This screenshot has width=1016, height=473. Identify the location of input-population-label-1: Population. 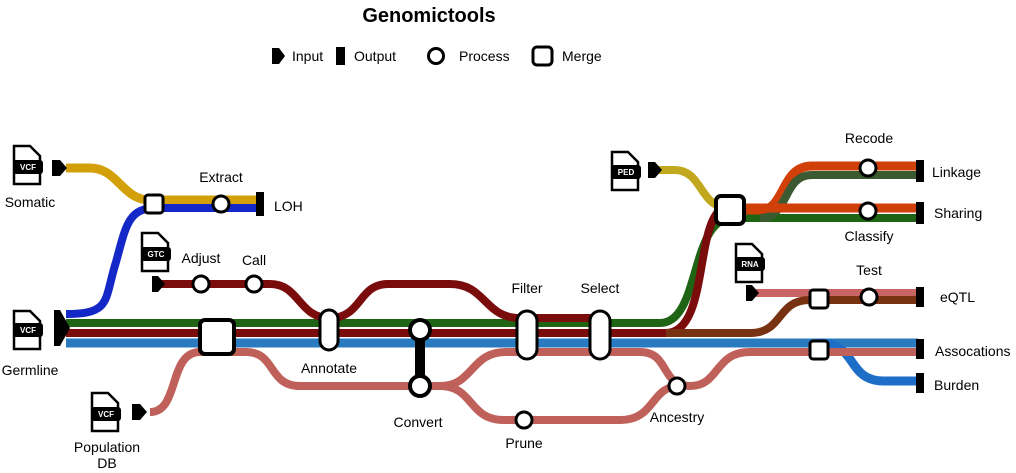
(107, 447).